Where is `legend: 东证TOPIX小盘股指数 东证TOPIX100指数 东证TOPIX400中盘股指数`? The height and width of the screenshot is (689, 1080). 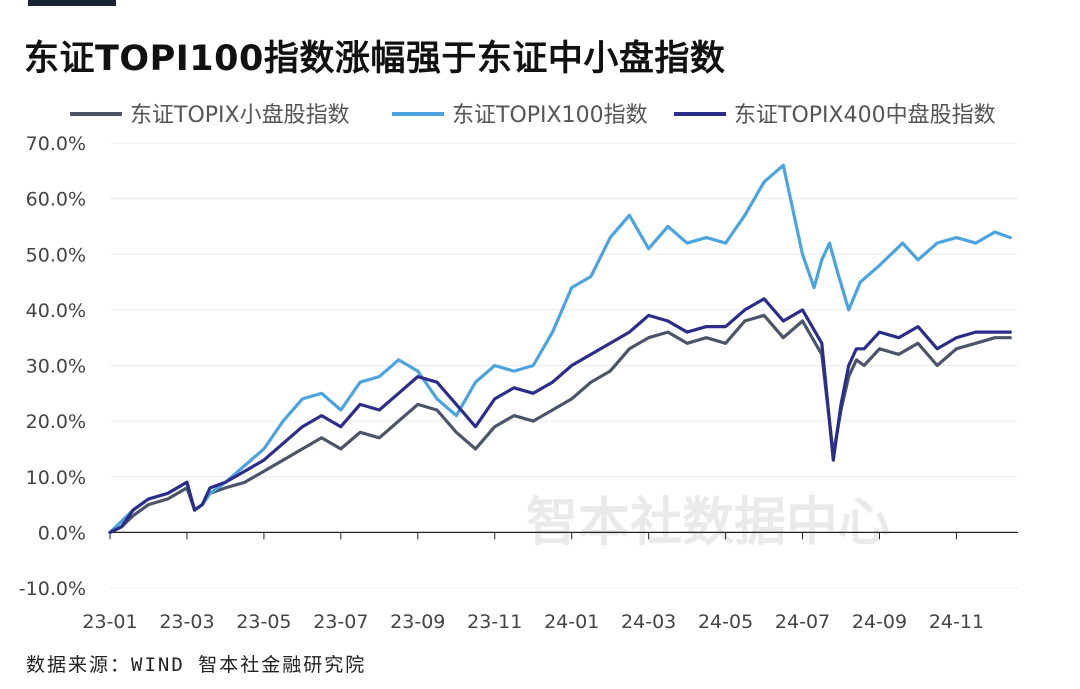
legend: 东证TOPIX小盘股指数 东证TOPIX100指数 东证TOPIX400中盘股指数 is located at coordinates (533, 115).